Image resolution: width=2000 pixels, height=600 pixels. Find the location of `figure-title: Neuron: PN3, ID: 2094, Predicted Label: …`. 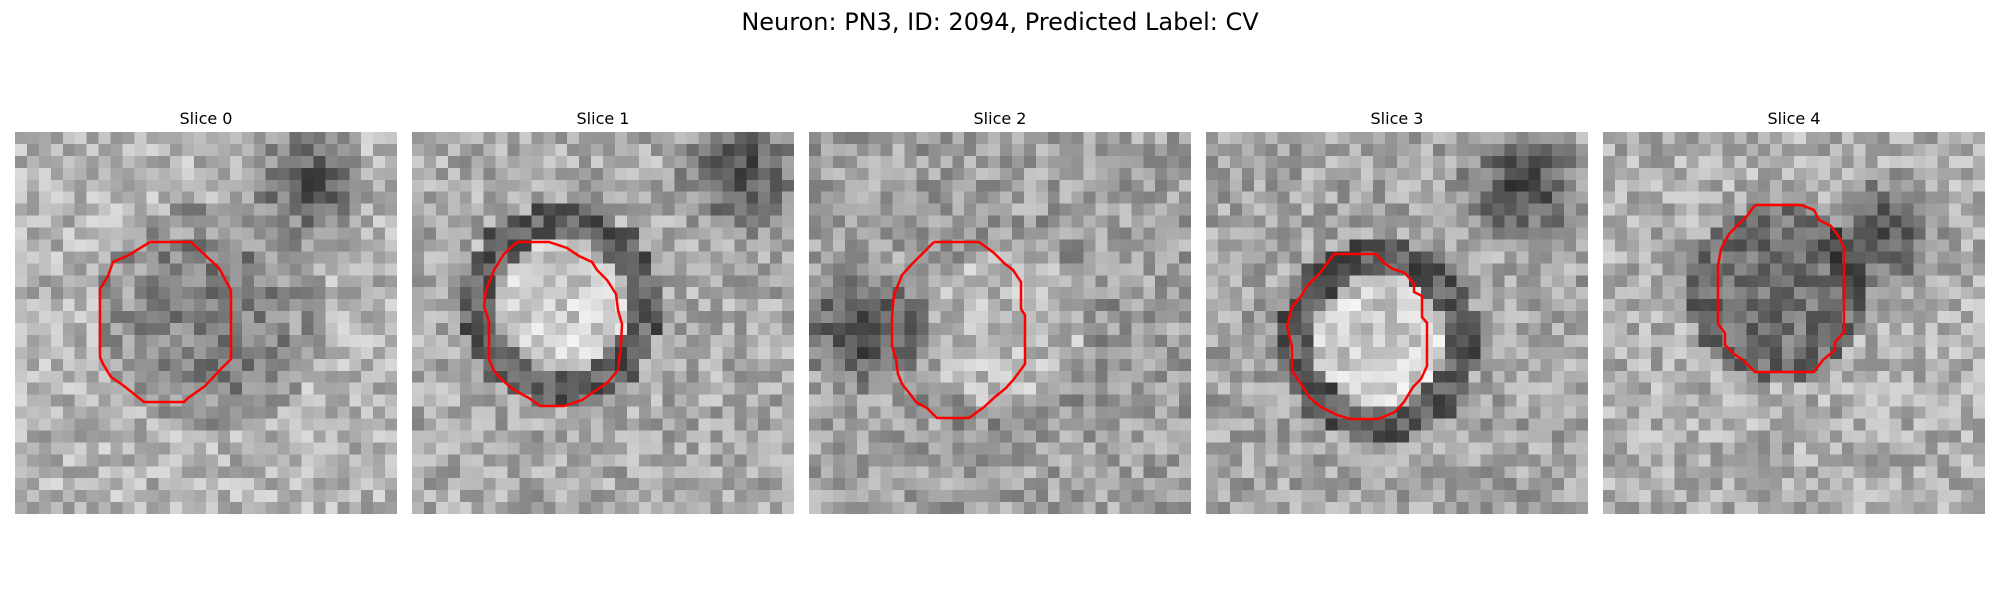

figure-title: Neuron: PN3, ID: 2094, Predicted Label: … is located at coordinates (1000, 22).